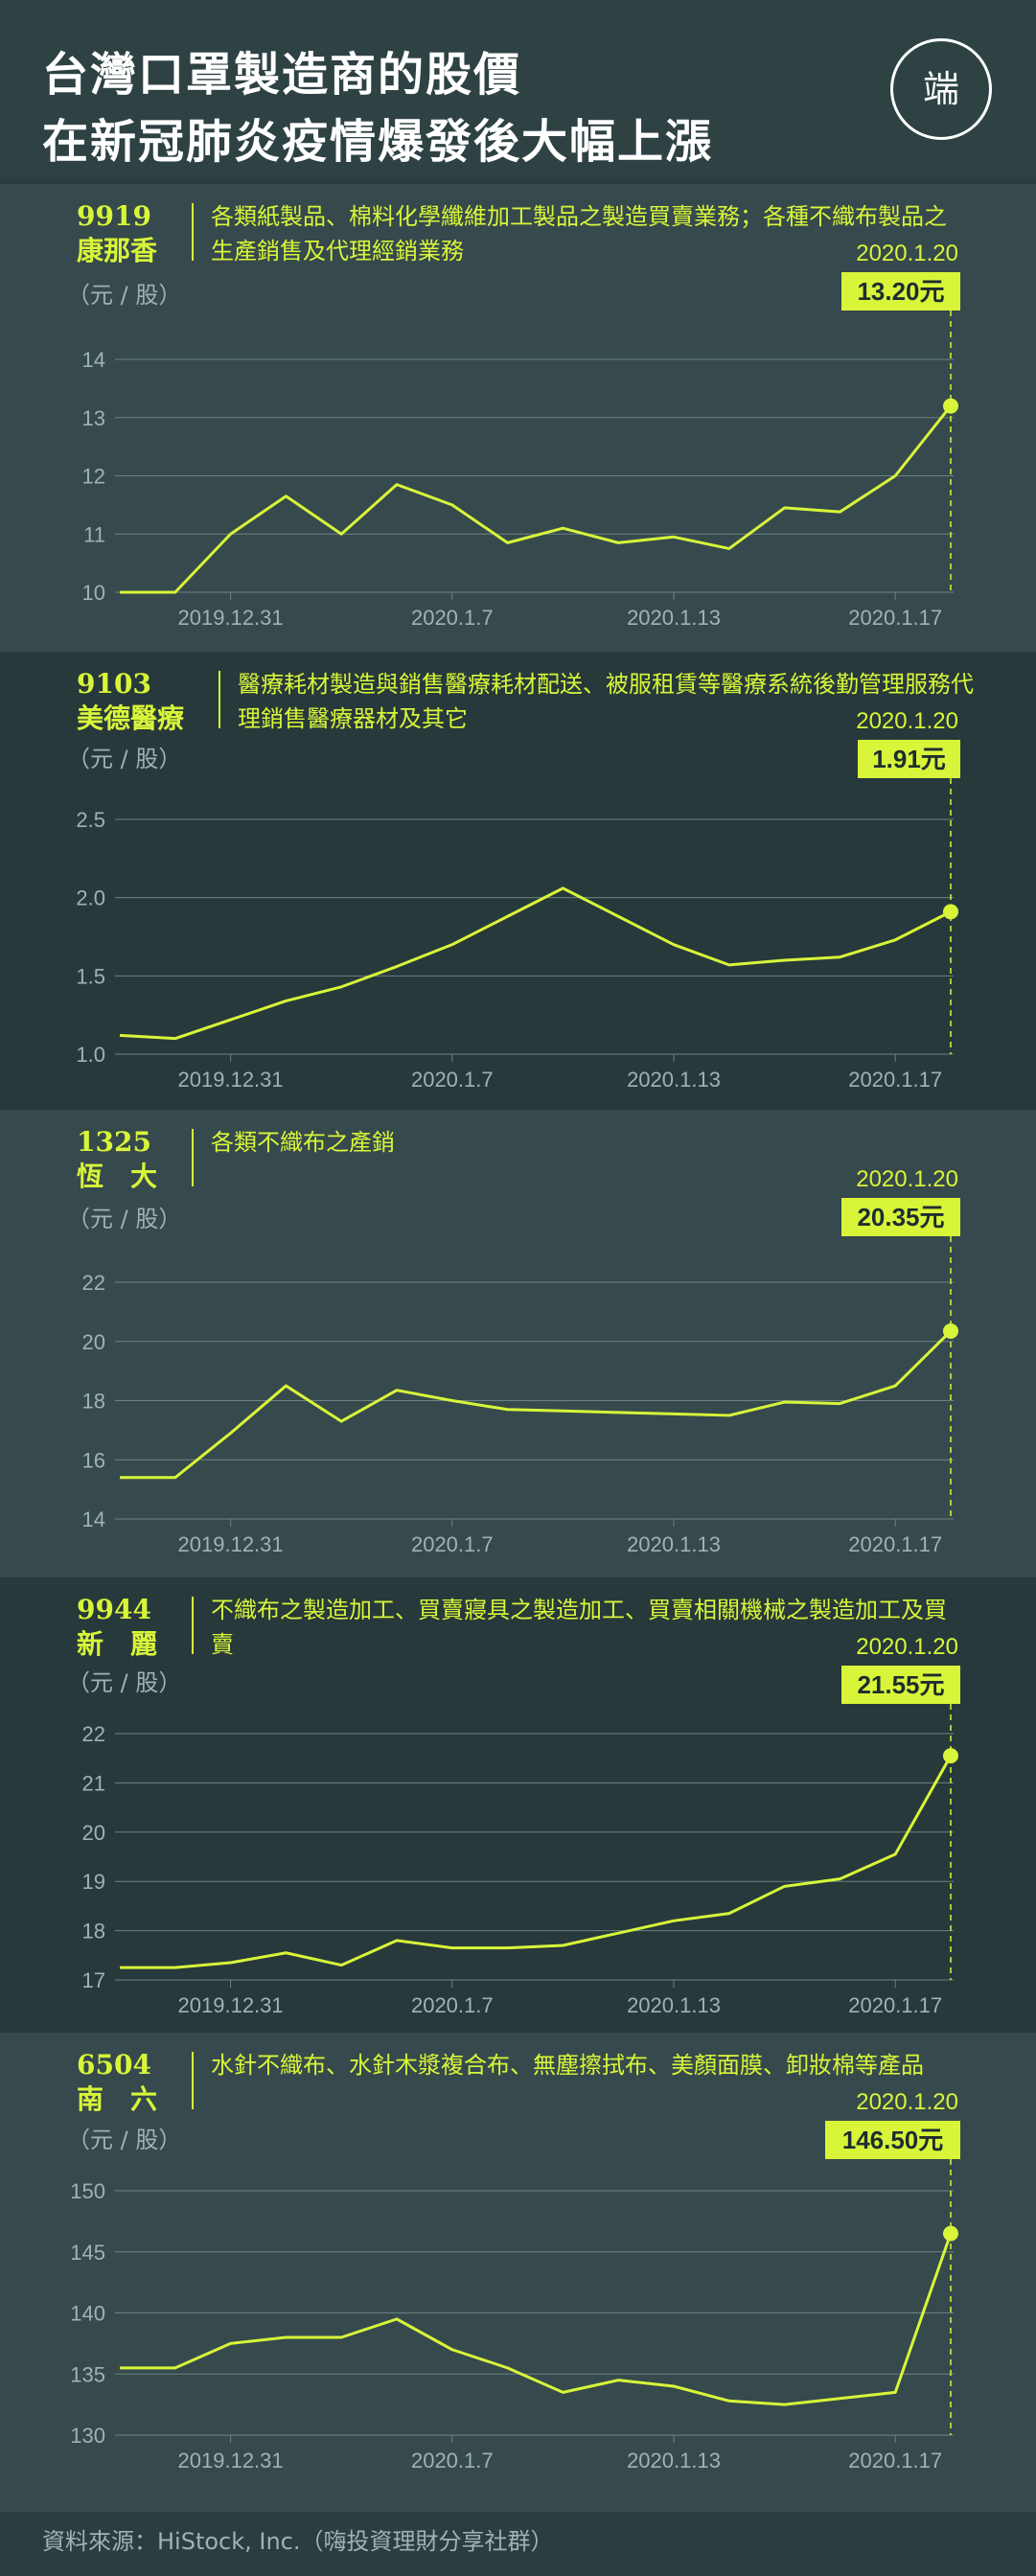 This screenshot has width=1036, height=2576. What do you see at coordinates (893, 2140) in the screenshot?
I see `value-badge-text: 146.50元` at bounding box center [893, 2140].